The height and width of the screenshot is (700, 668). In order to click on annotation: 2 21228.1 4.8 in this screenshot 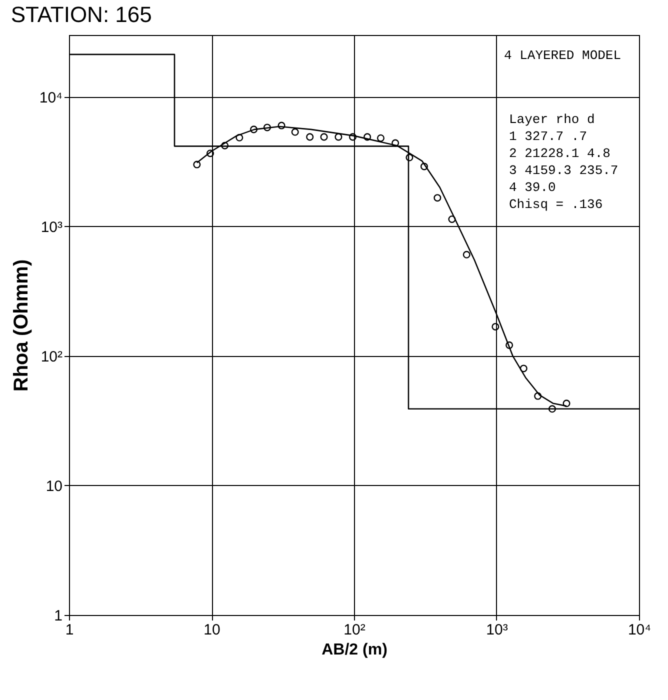, I will do `click(559, 153)`.